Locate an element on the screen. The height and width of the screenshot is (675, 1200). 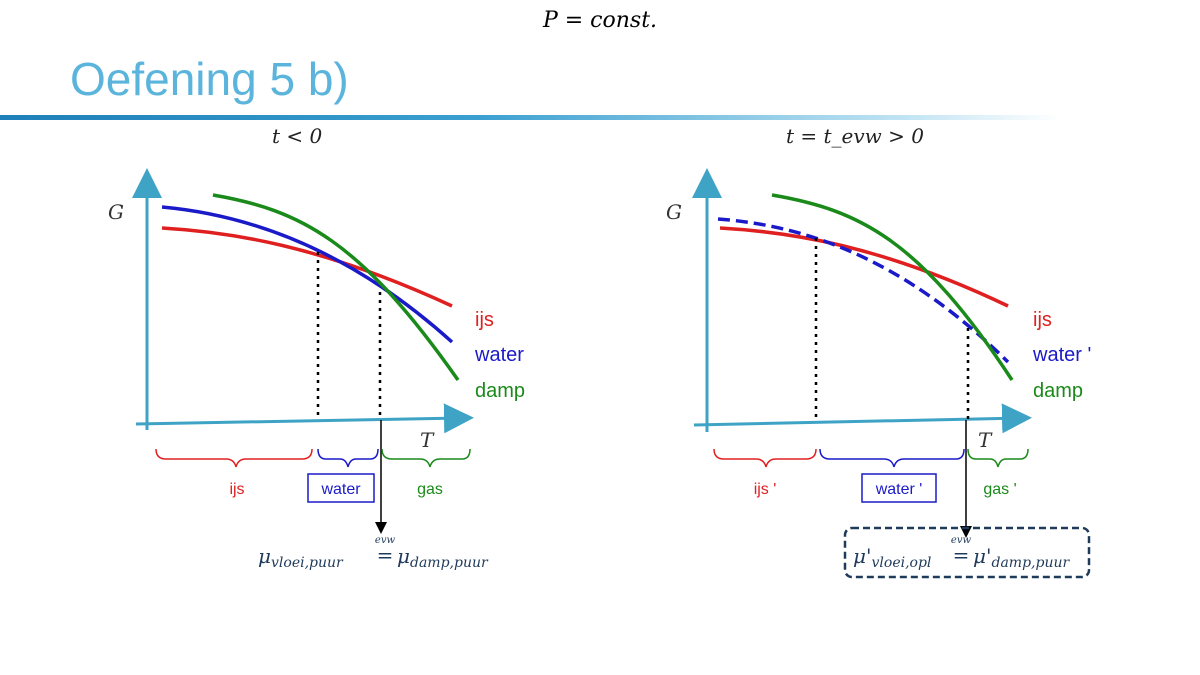
svg-text: μdamp,puur is located at coordinates (443, 557).